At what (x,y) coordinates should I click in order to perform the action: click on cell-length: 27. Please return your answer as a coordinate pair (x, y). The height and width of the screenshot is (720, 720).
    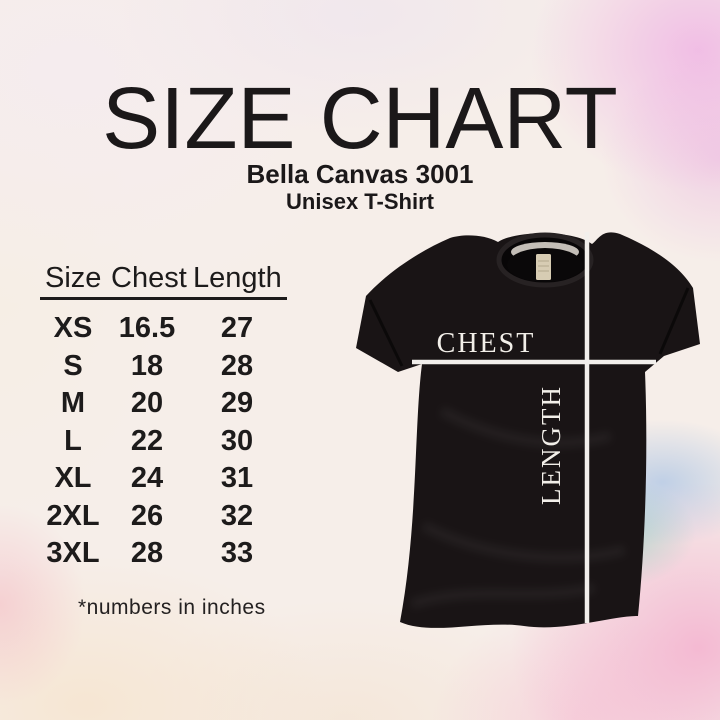
    Looking at the image, I should click on (237, 328).